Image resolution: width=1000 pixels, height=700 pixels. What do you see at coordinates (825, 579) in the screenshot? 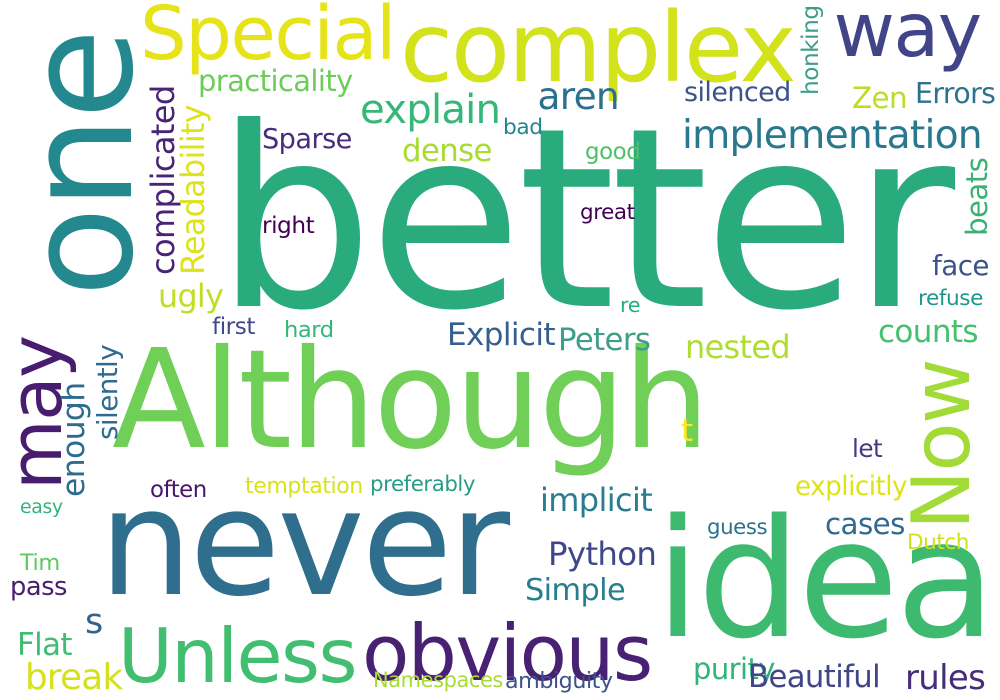
I see `word-idea: idea` at bounding box center [825, 579].